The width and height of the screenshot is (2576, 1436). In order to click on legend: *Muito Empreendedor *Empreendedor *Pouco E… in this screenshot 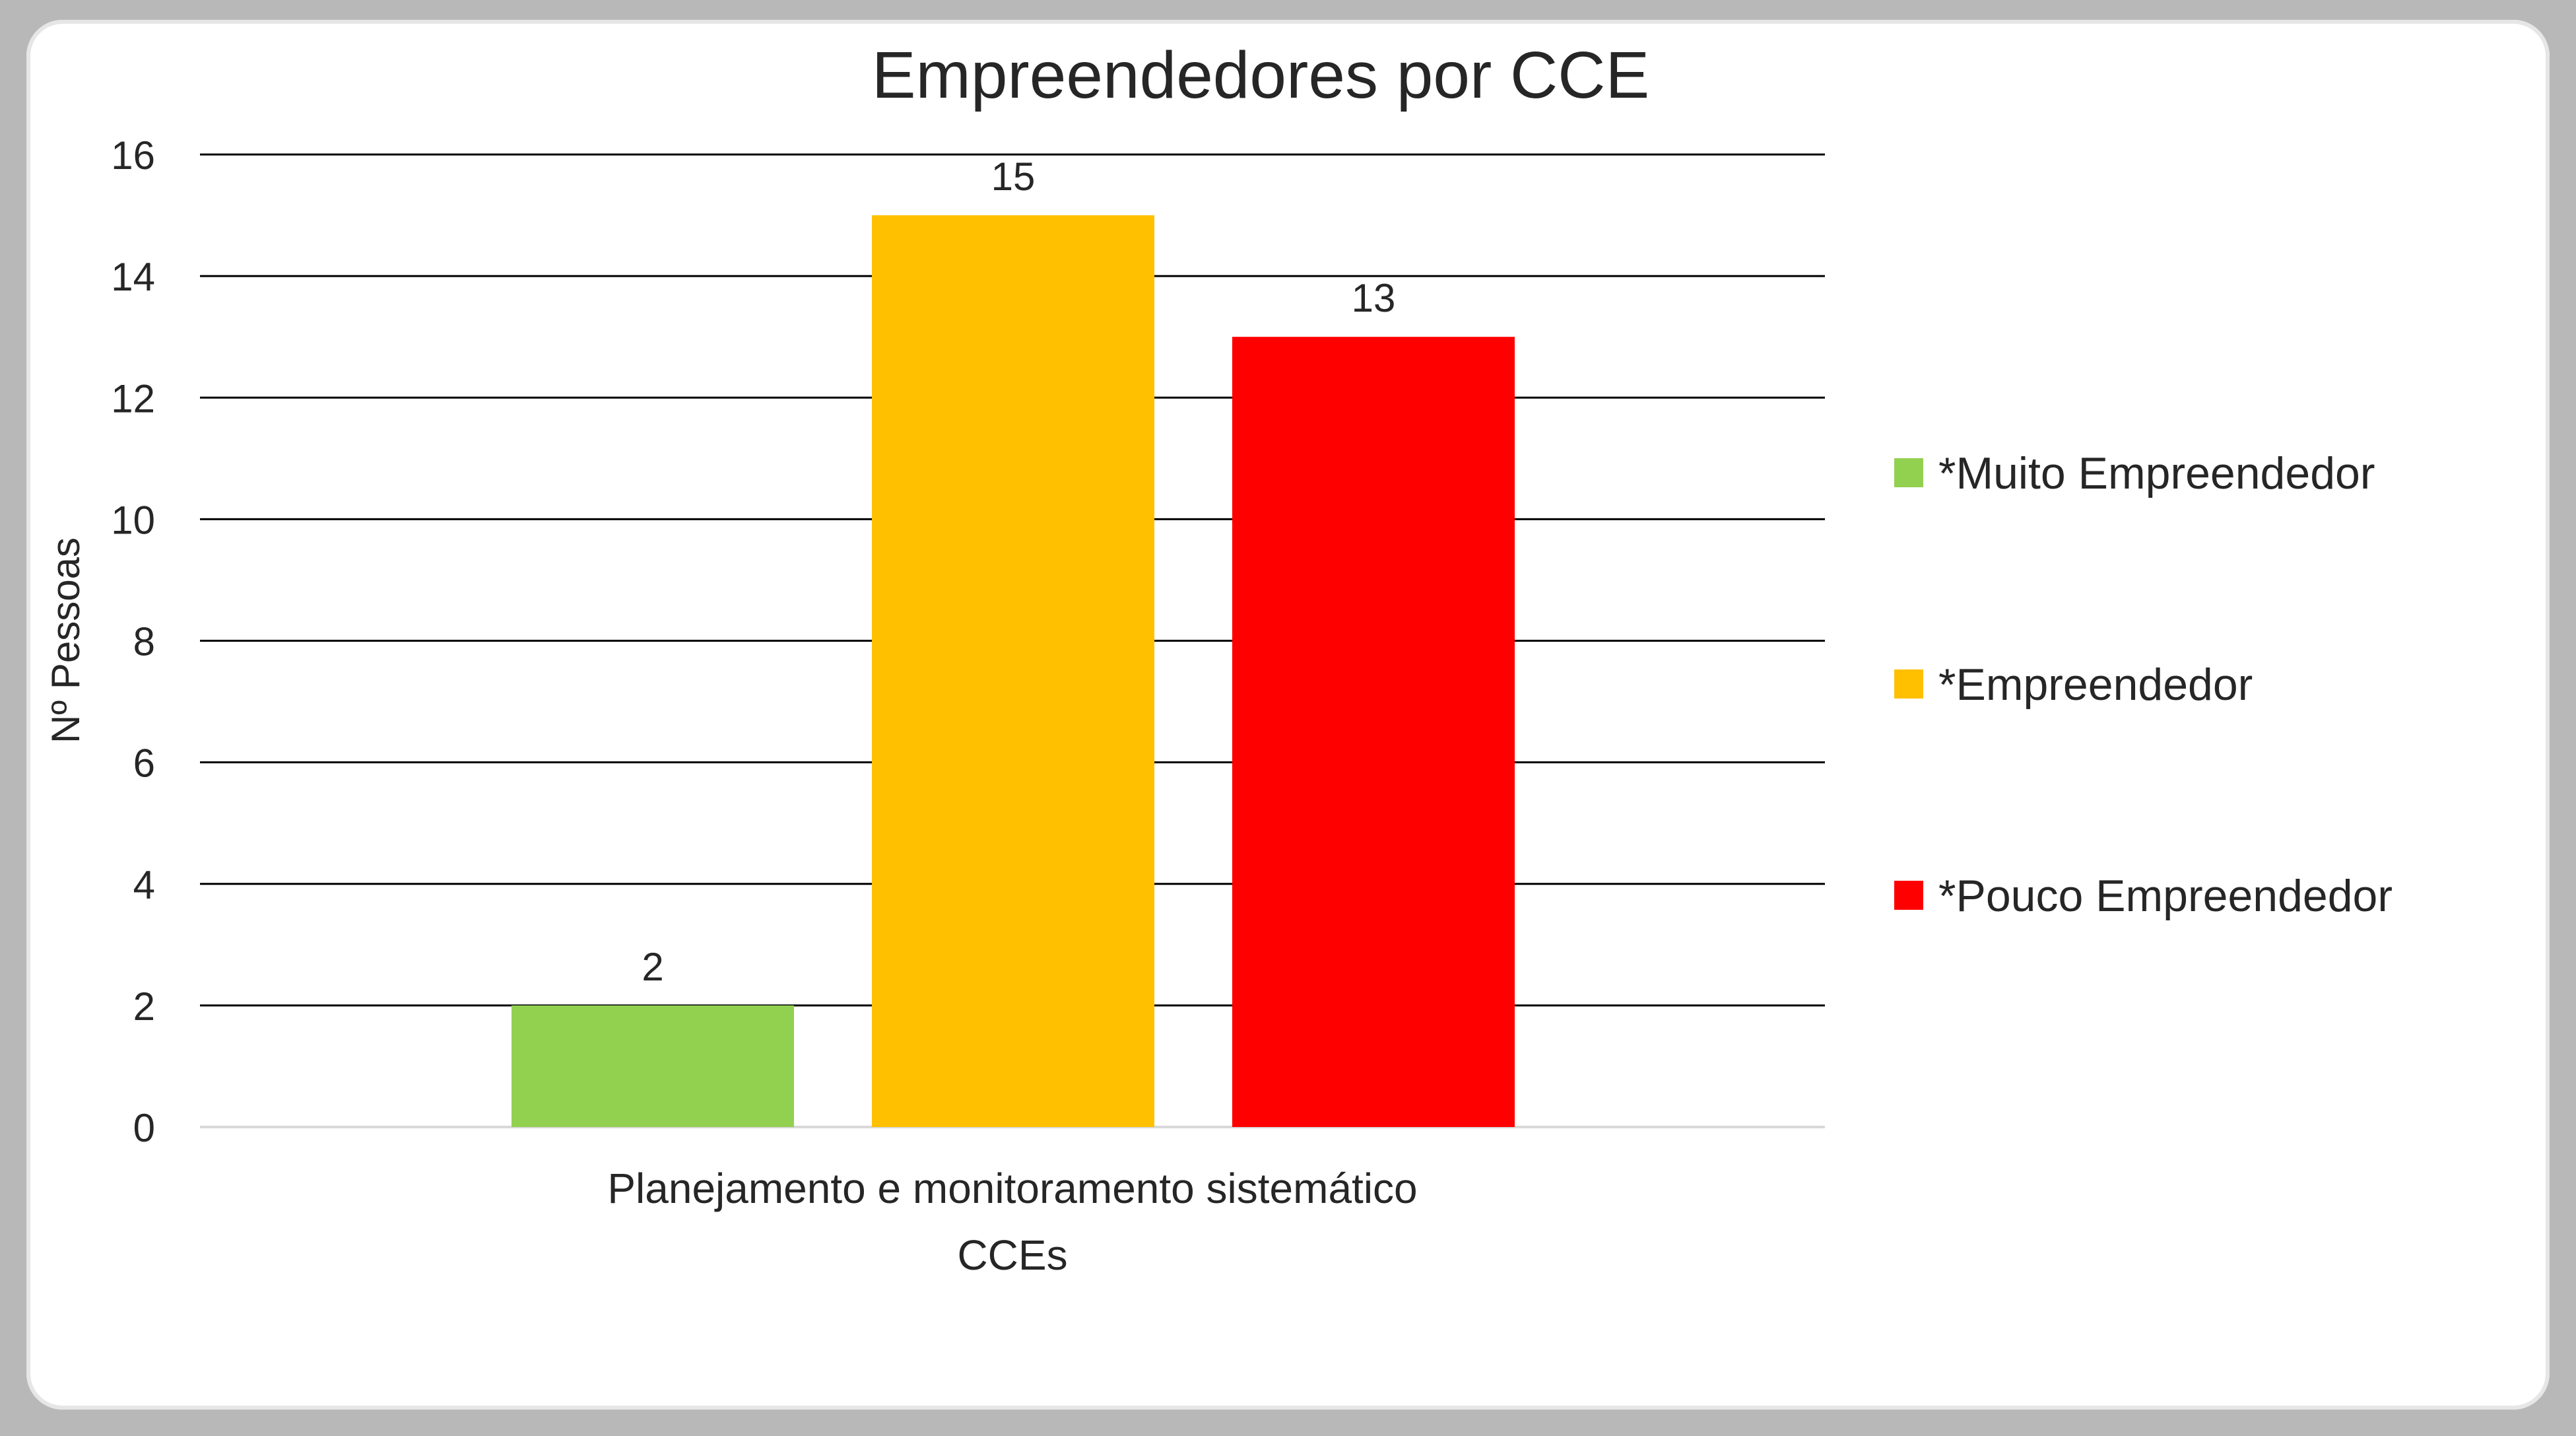, I will do `click(2143, 684)`.